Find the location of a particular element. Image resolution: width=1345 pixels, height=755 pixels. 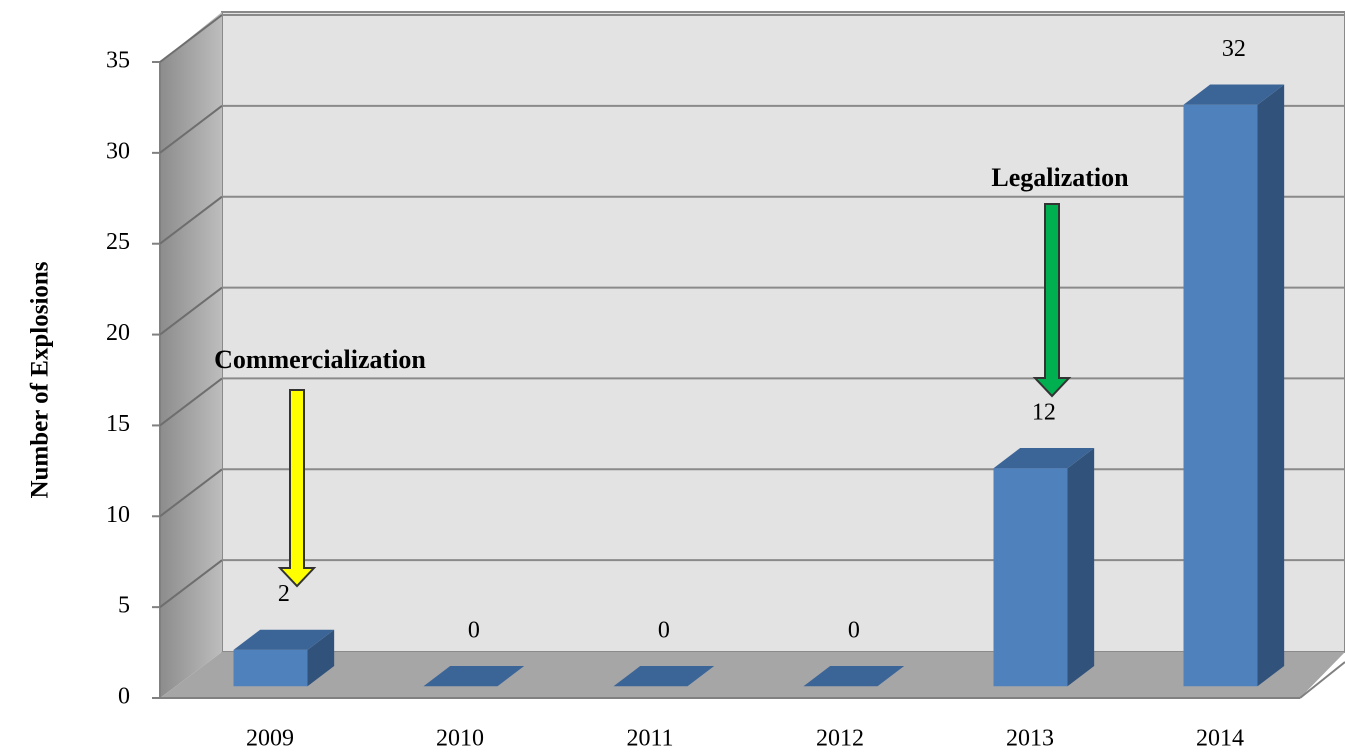

x-tick-label: 2010 is located at coordinates (460, 739).